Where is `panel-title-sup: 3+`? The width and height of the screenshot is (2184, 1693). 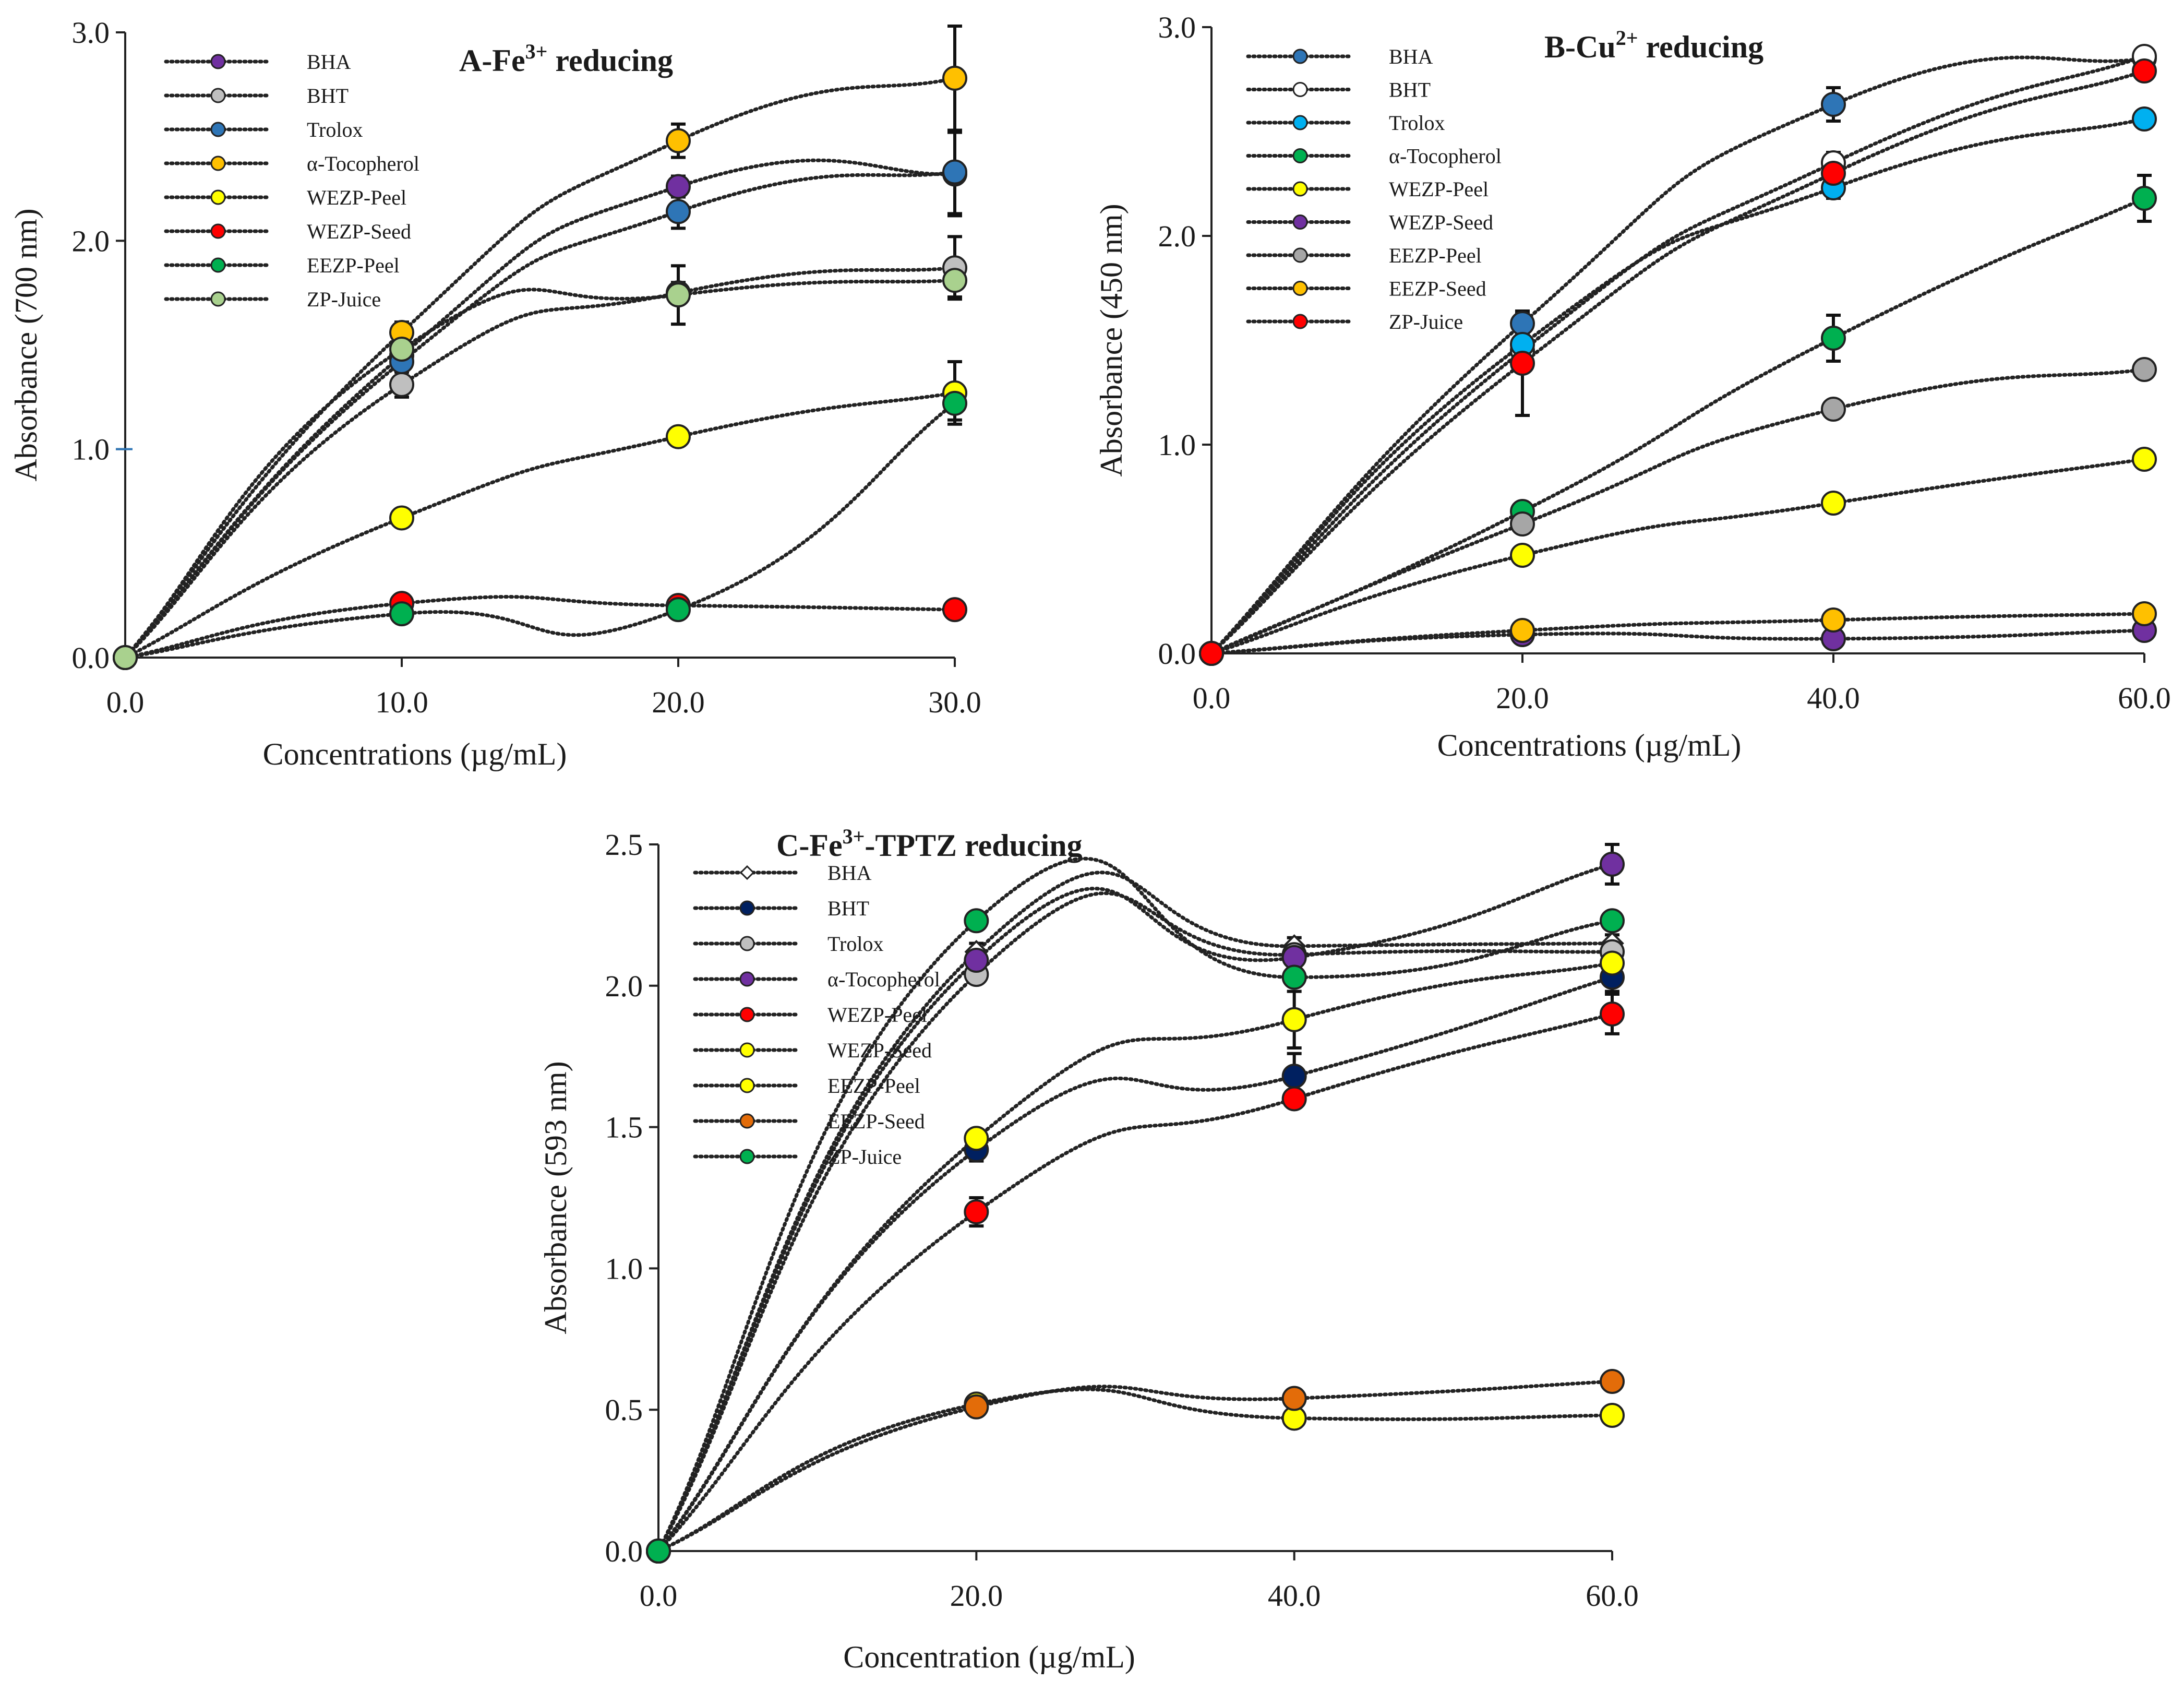 panel-title-sup: 3+ is located at coordinates (536, 51).